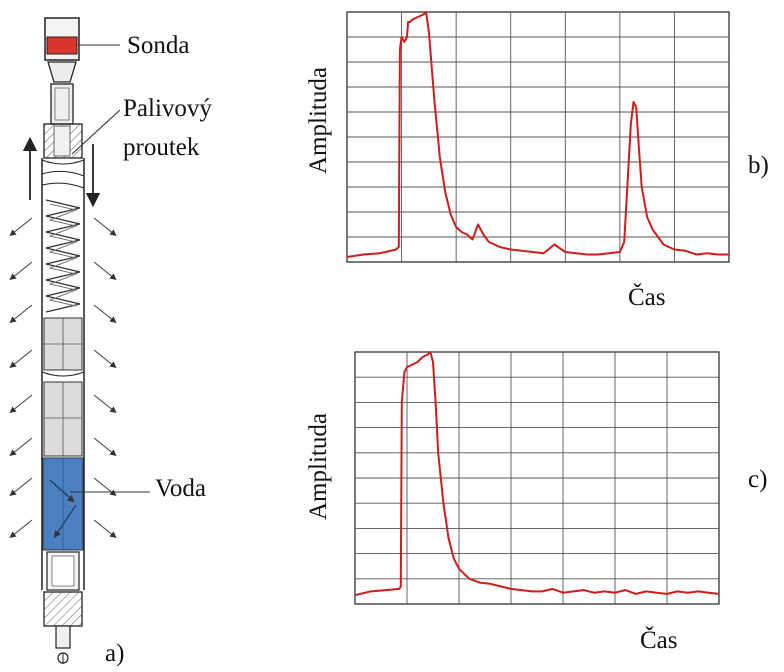  Describe the element at coordinates (115, 653) in the screenshot. I see `panel-a-label: a)` at that location.